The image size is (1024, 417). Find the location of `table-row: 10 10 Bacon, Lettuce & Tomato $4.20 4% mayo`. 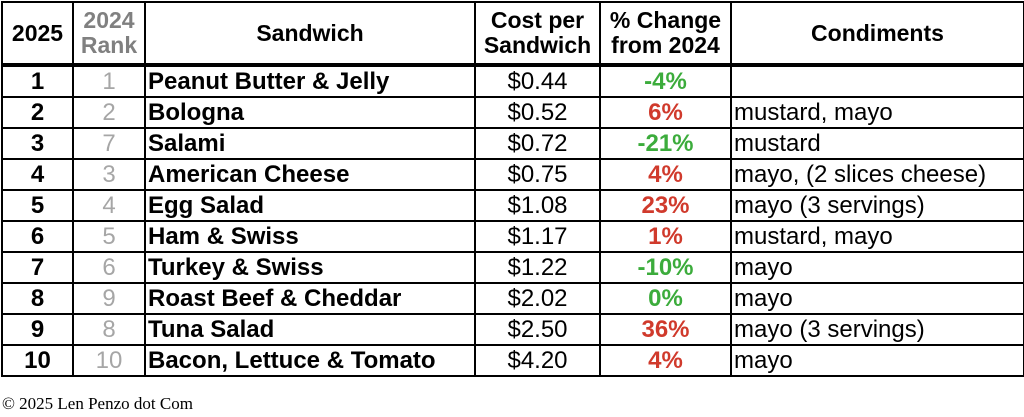

table-row: 10 10 Bacon, Lettuce & Tomato $4.20 4% mayo is located at coordinates (512, 360).